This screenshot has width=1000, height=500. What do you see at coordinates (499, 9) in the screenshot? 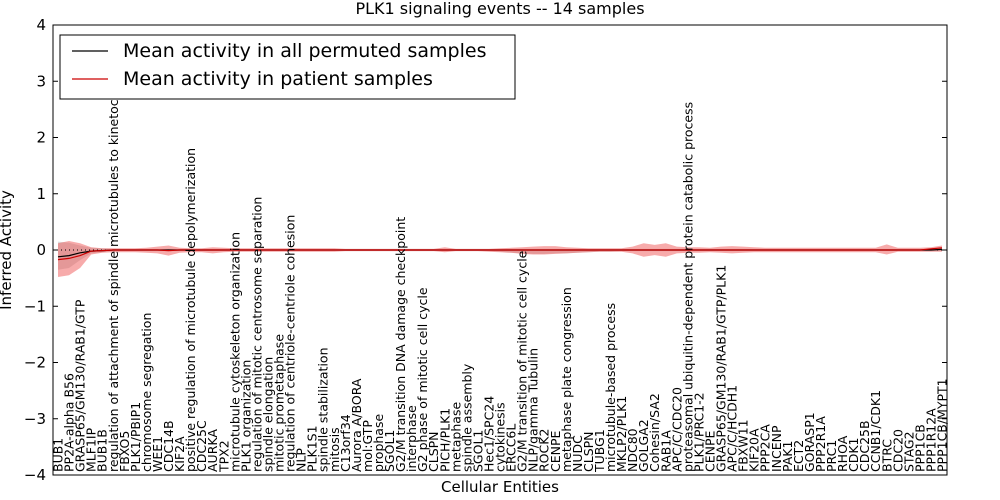
I see `chart-title: PLK1 signaling events -- 14 samples` at bounding box center [499, 9].